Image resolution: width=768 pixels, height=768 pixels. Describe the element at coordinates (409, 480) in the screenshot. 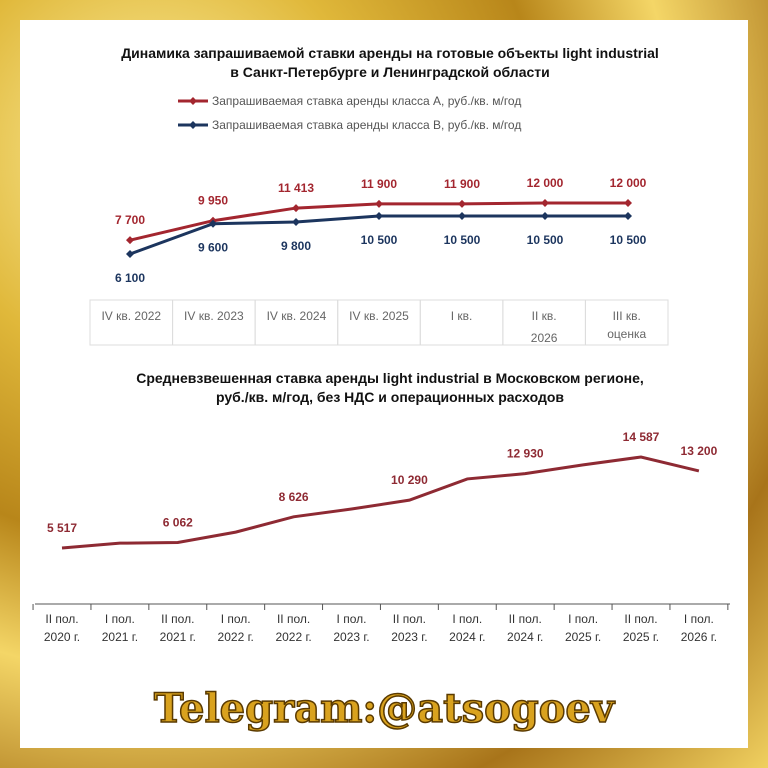

I see `value-label: 10 290` at that location.